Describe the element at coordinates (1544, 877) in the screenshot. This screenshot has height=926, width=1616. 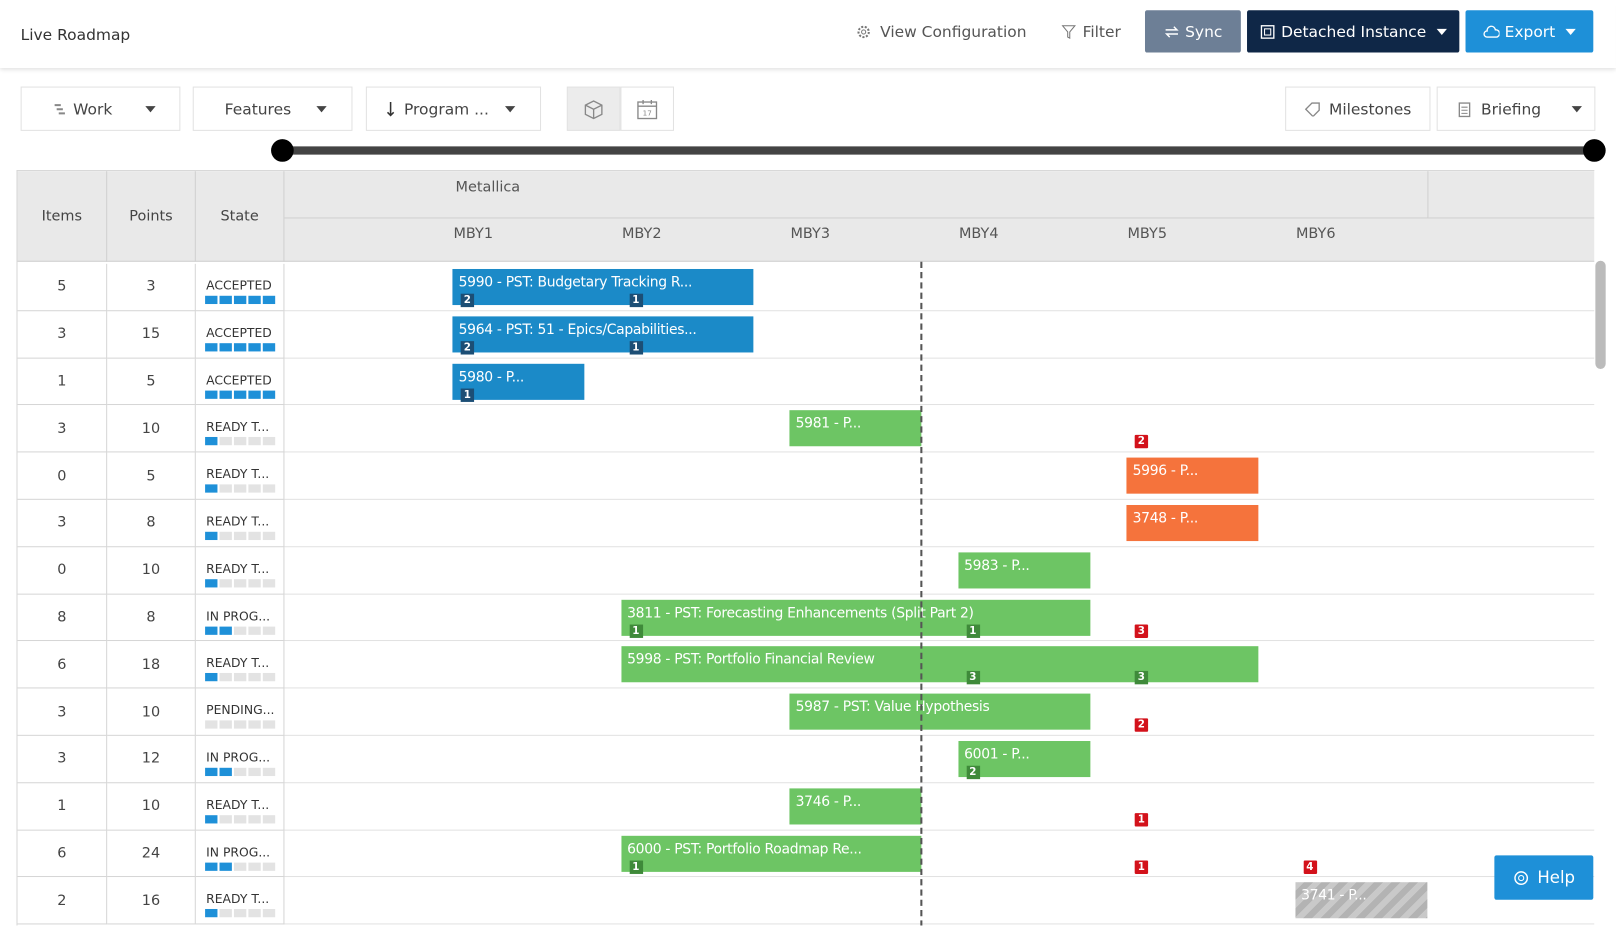
I see `help-button: Help` at that location.